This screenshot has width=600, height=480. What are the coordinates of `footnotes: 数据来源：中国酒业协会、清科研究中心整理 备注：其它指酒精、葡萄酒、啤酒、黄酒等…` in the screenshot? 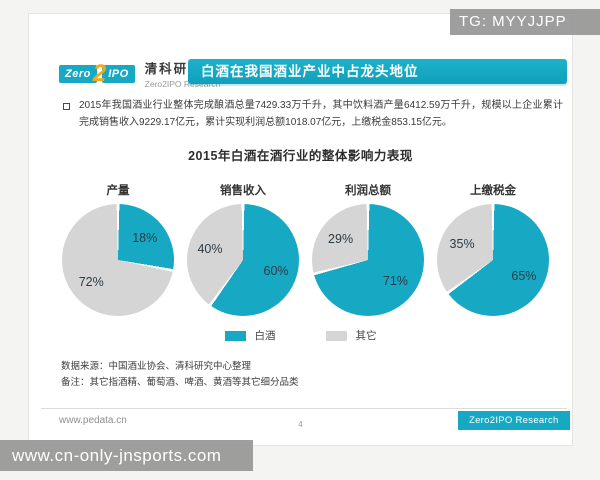 It's located at (180, 375).